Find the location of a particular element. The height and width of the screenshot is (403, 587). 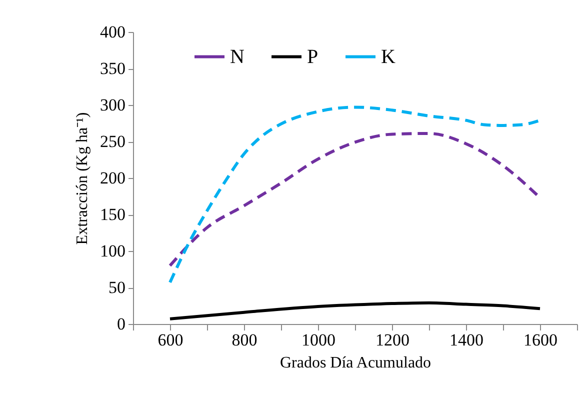

legend-label: K is located at coordinates (388, 57).